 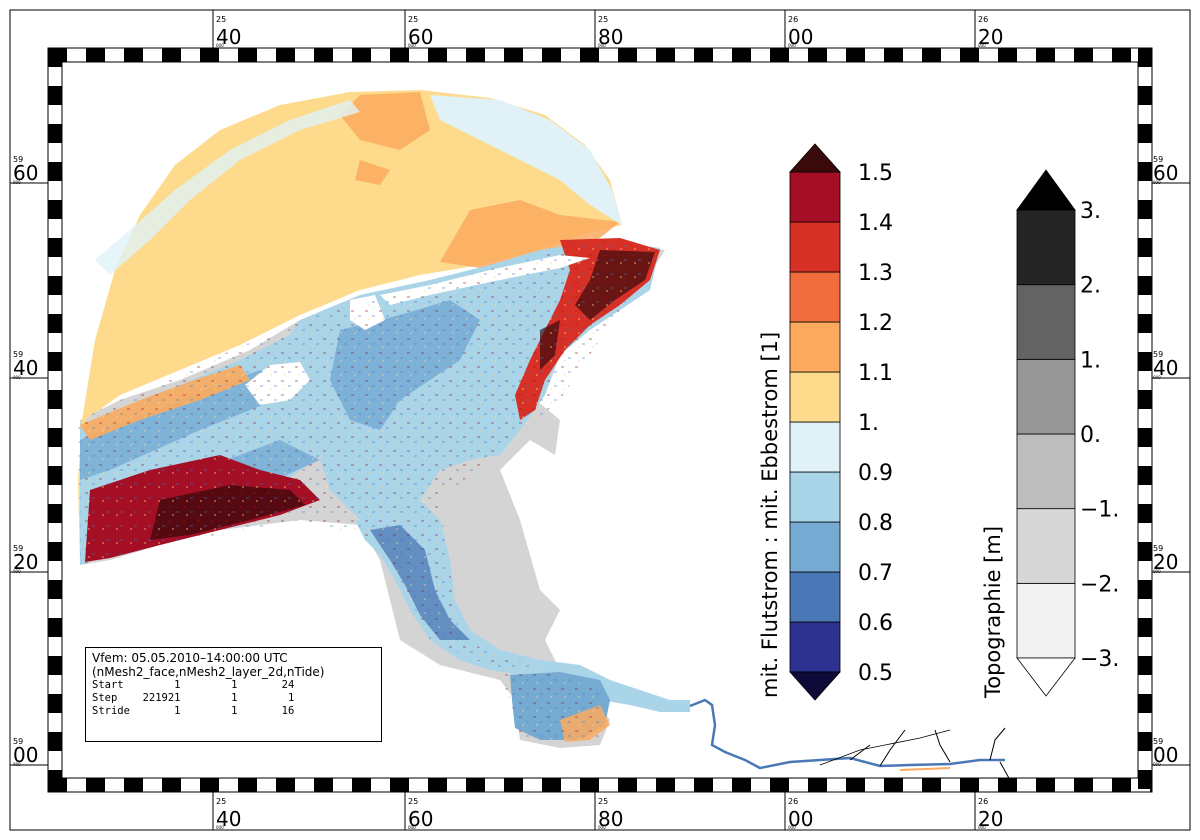 What do you see at coordinates (480, 180) in the screenshot?
I see `sea-north-orange` at bounding box center [480, 180].